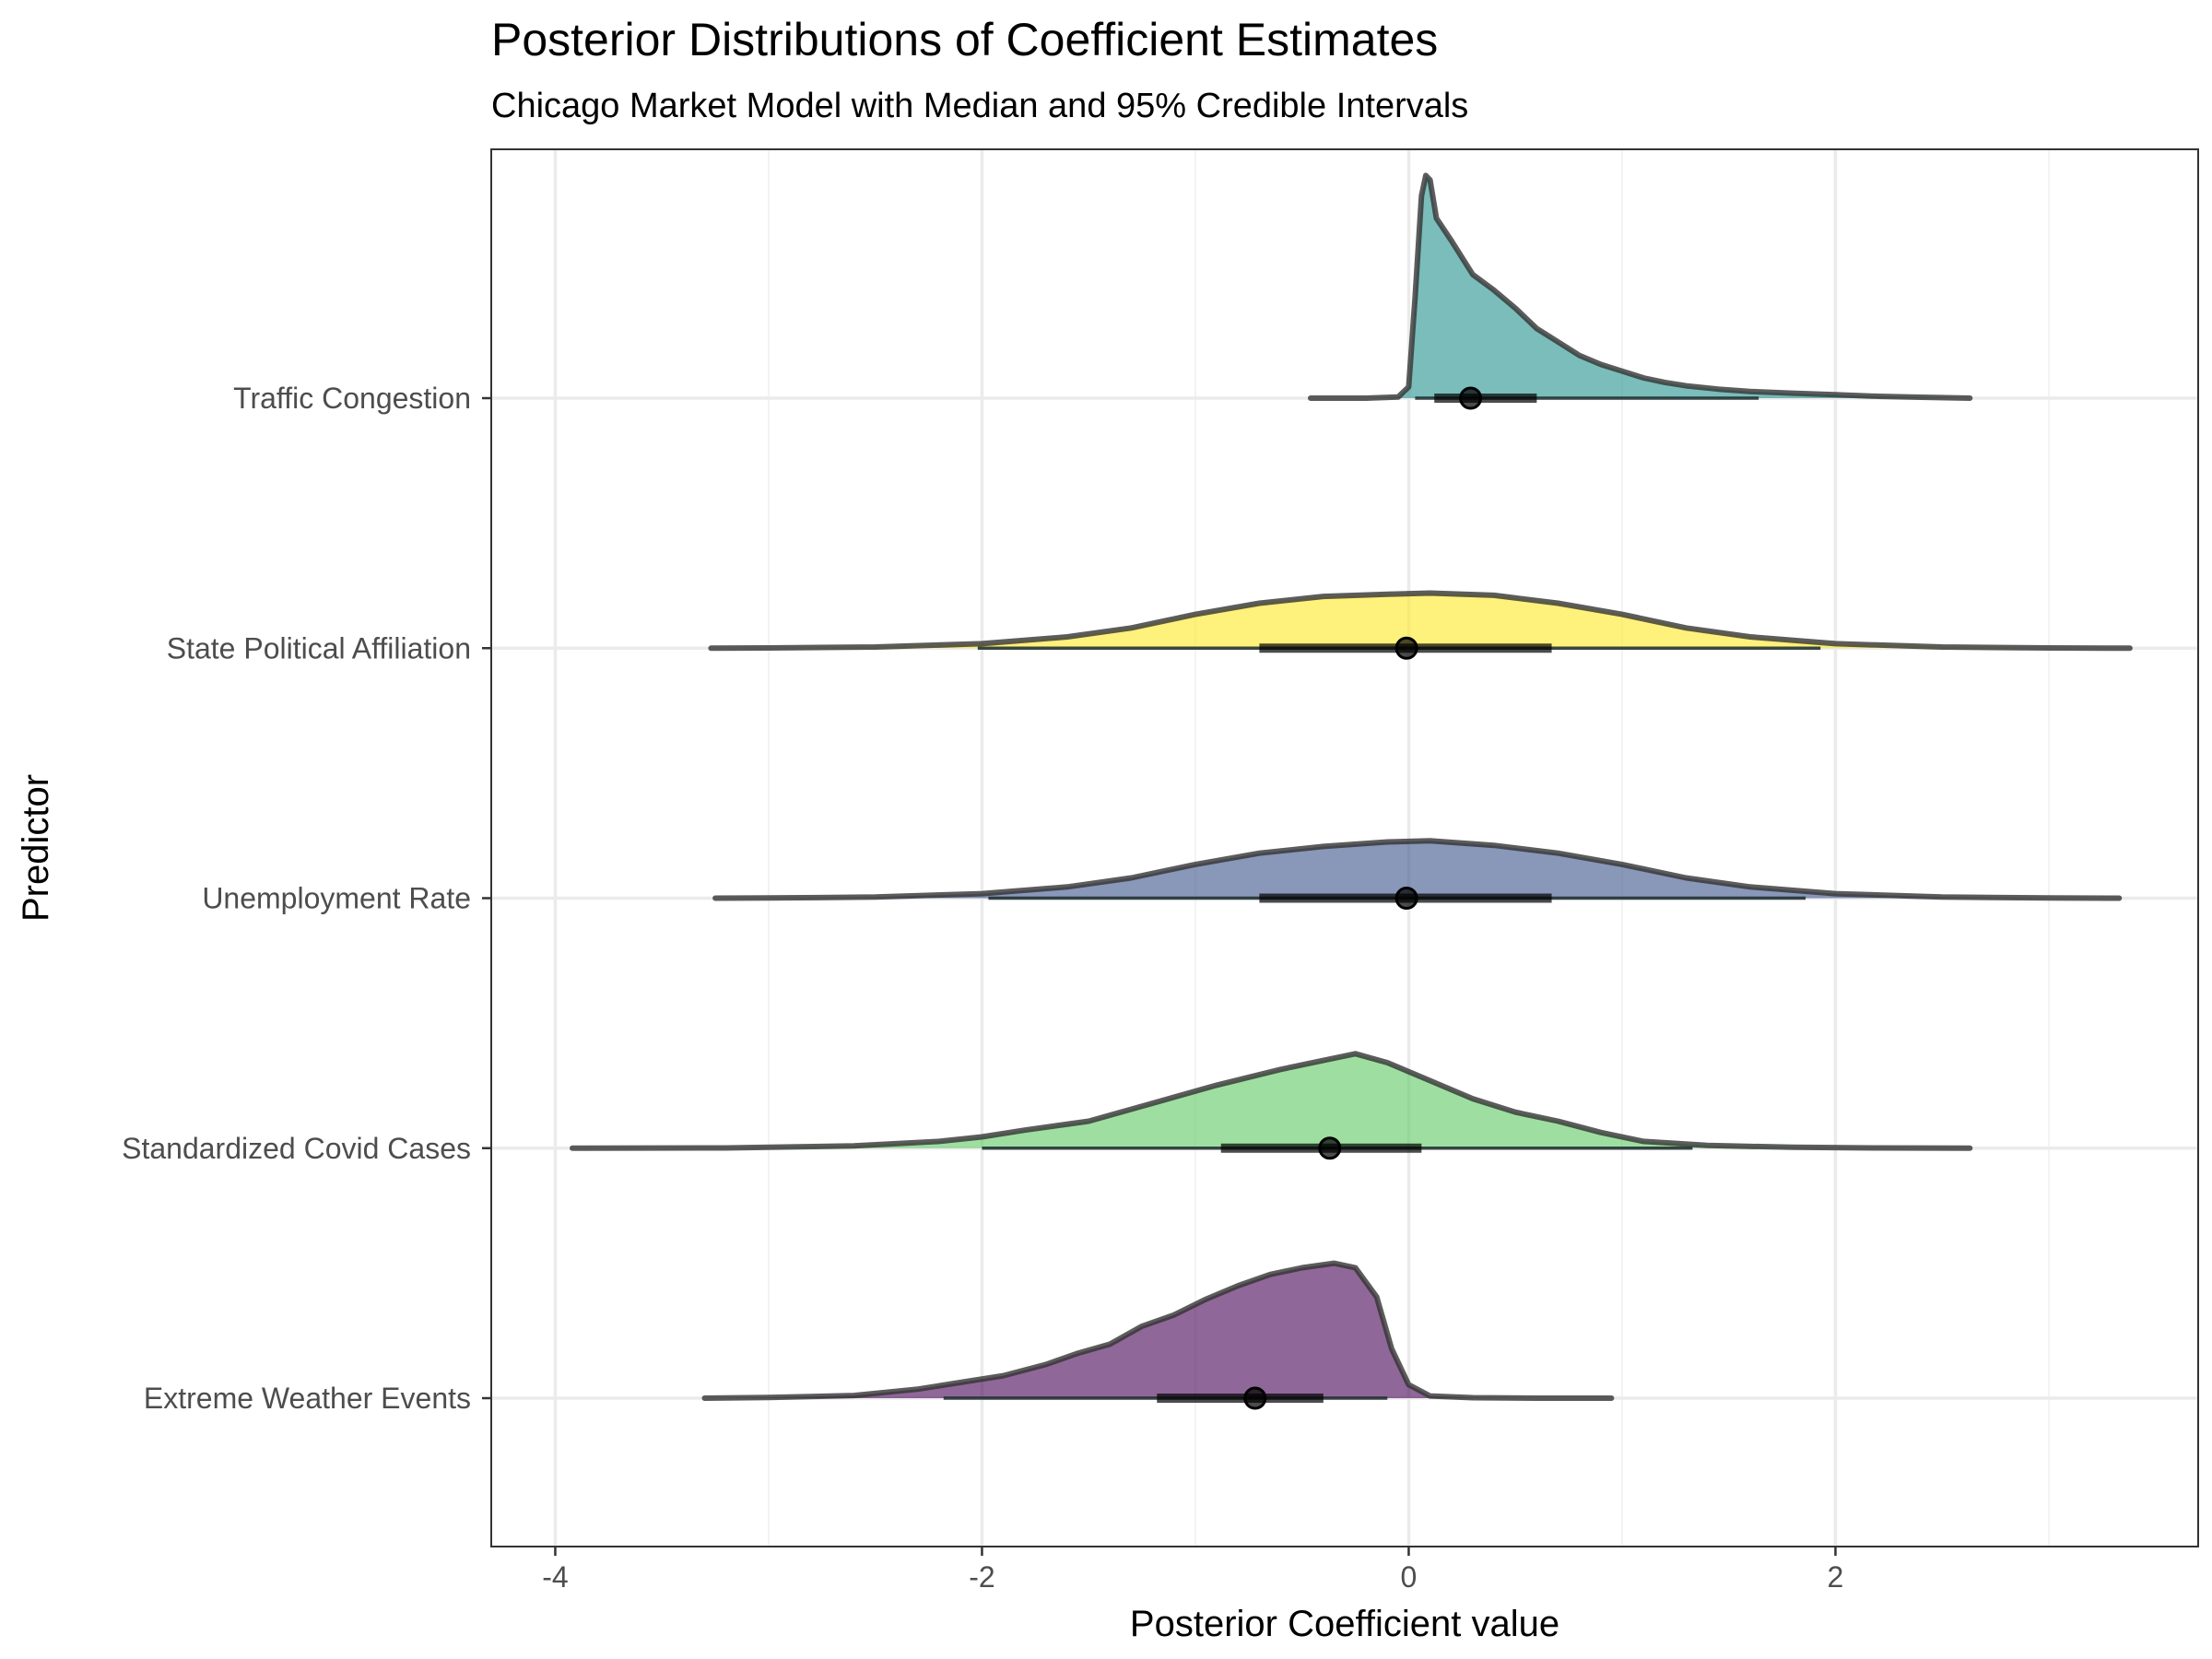 The width and height of the screenshot is (2212, 1659). I want to click on y-axis-title: Predictor, so click(36, 848).